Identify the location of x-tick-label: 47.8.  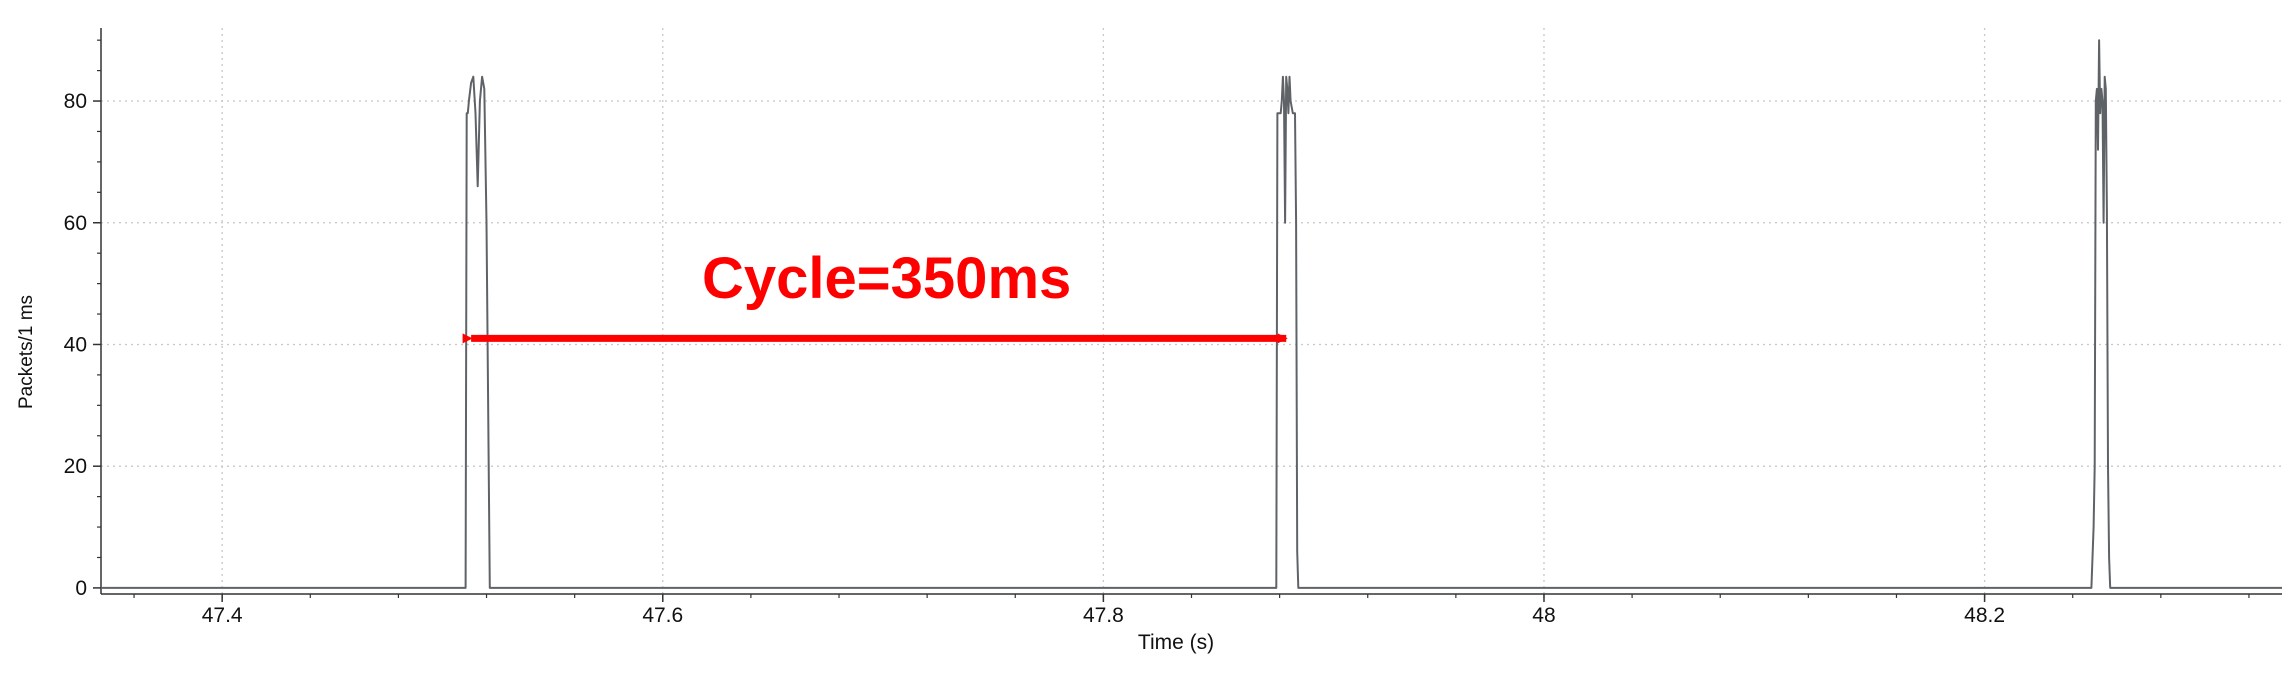
(1103, 615).